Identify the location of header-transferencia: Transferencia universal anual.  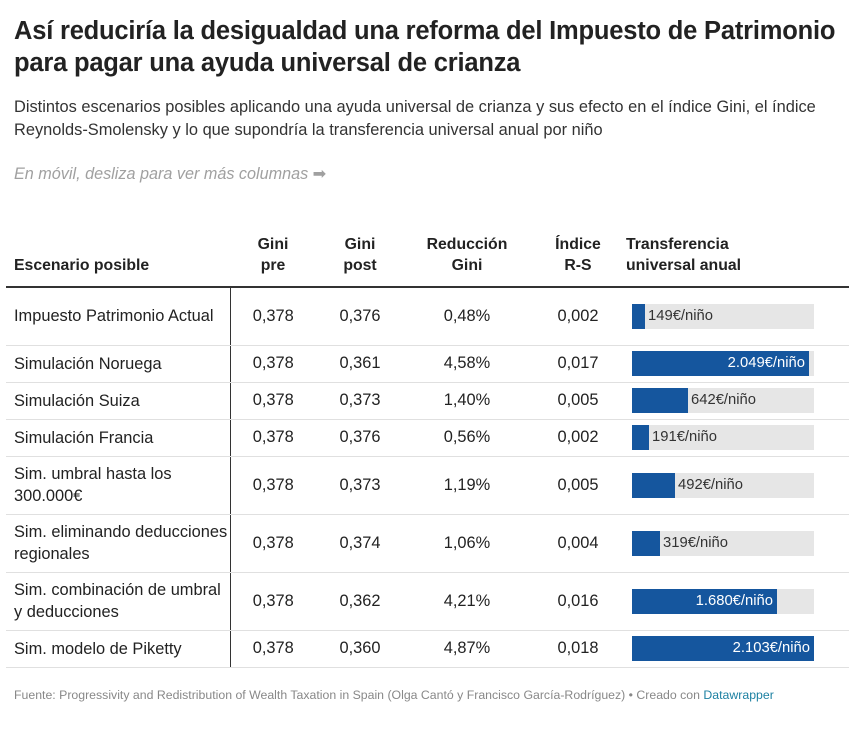
(737, 253).